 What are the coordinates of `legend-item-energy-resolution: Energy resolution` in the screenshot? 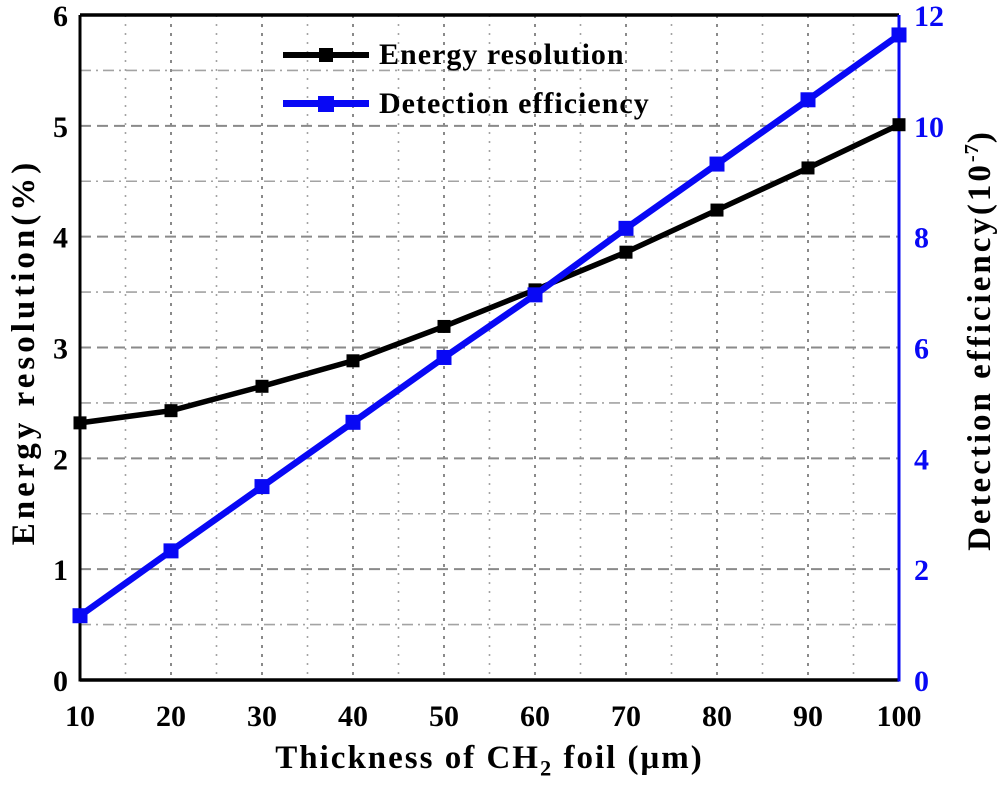 It's located at (466, 54).